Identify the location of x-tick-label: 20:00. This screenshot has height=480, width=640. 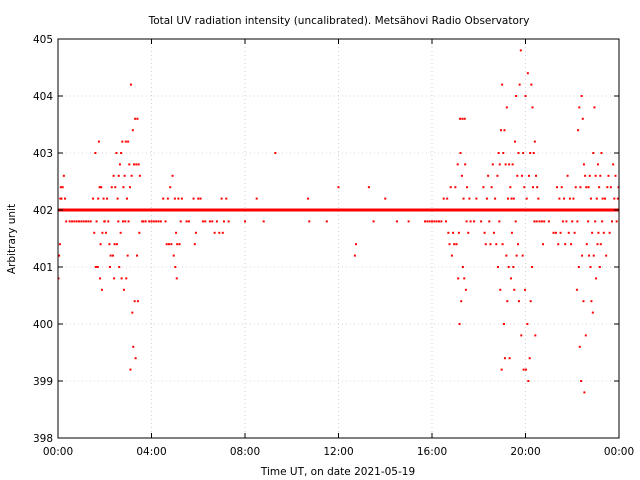
(525, 452).